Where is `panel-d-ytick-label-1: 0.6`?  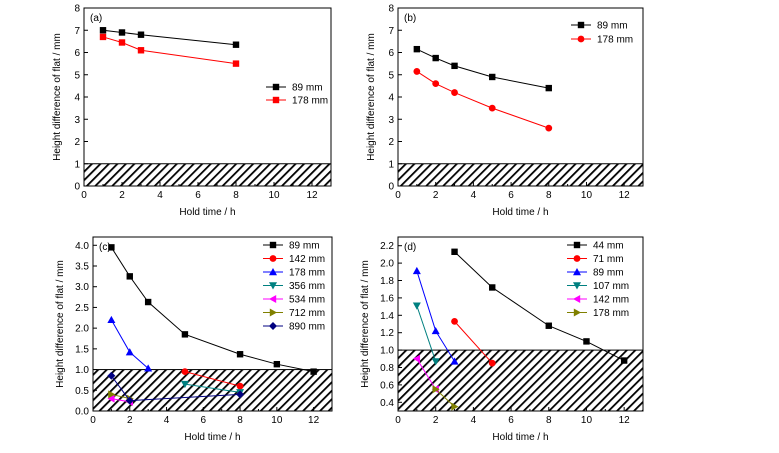
panel-d-ytick-label-1: 0.6 is located at coordinates (387, 385).